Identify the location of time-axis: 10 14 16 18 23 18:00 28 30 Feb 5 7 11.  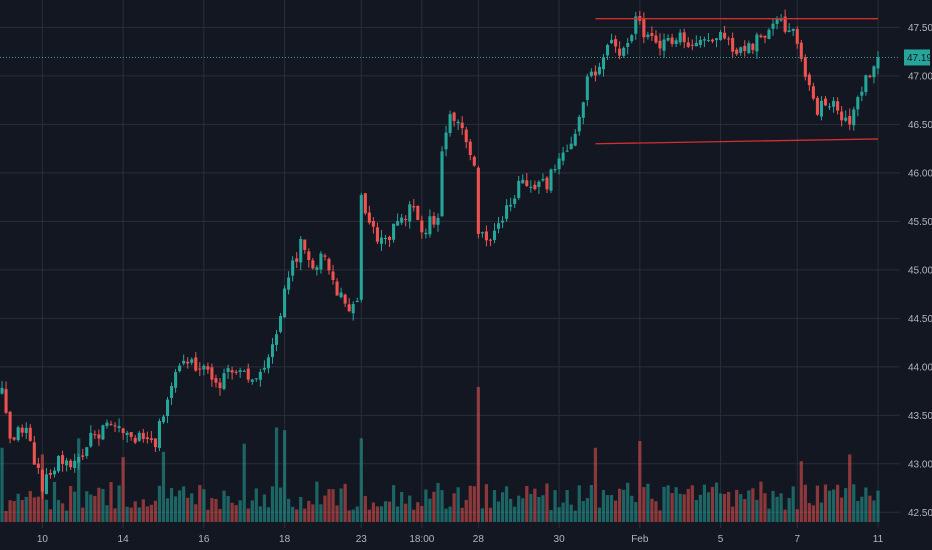
(460, 539).